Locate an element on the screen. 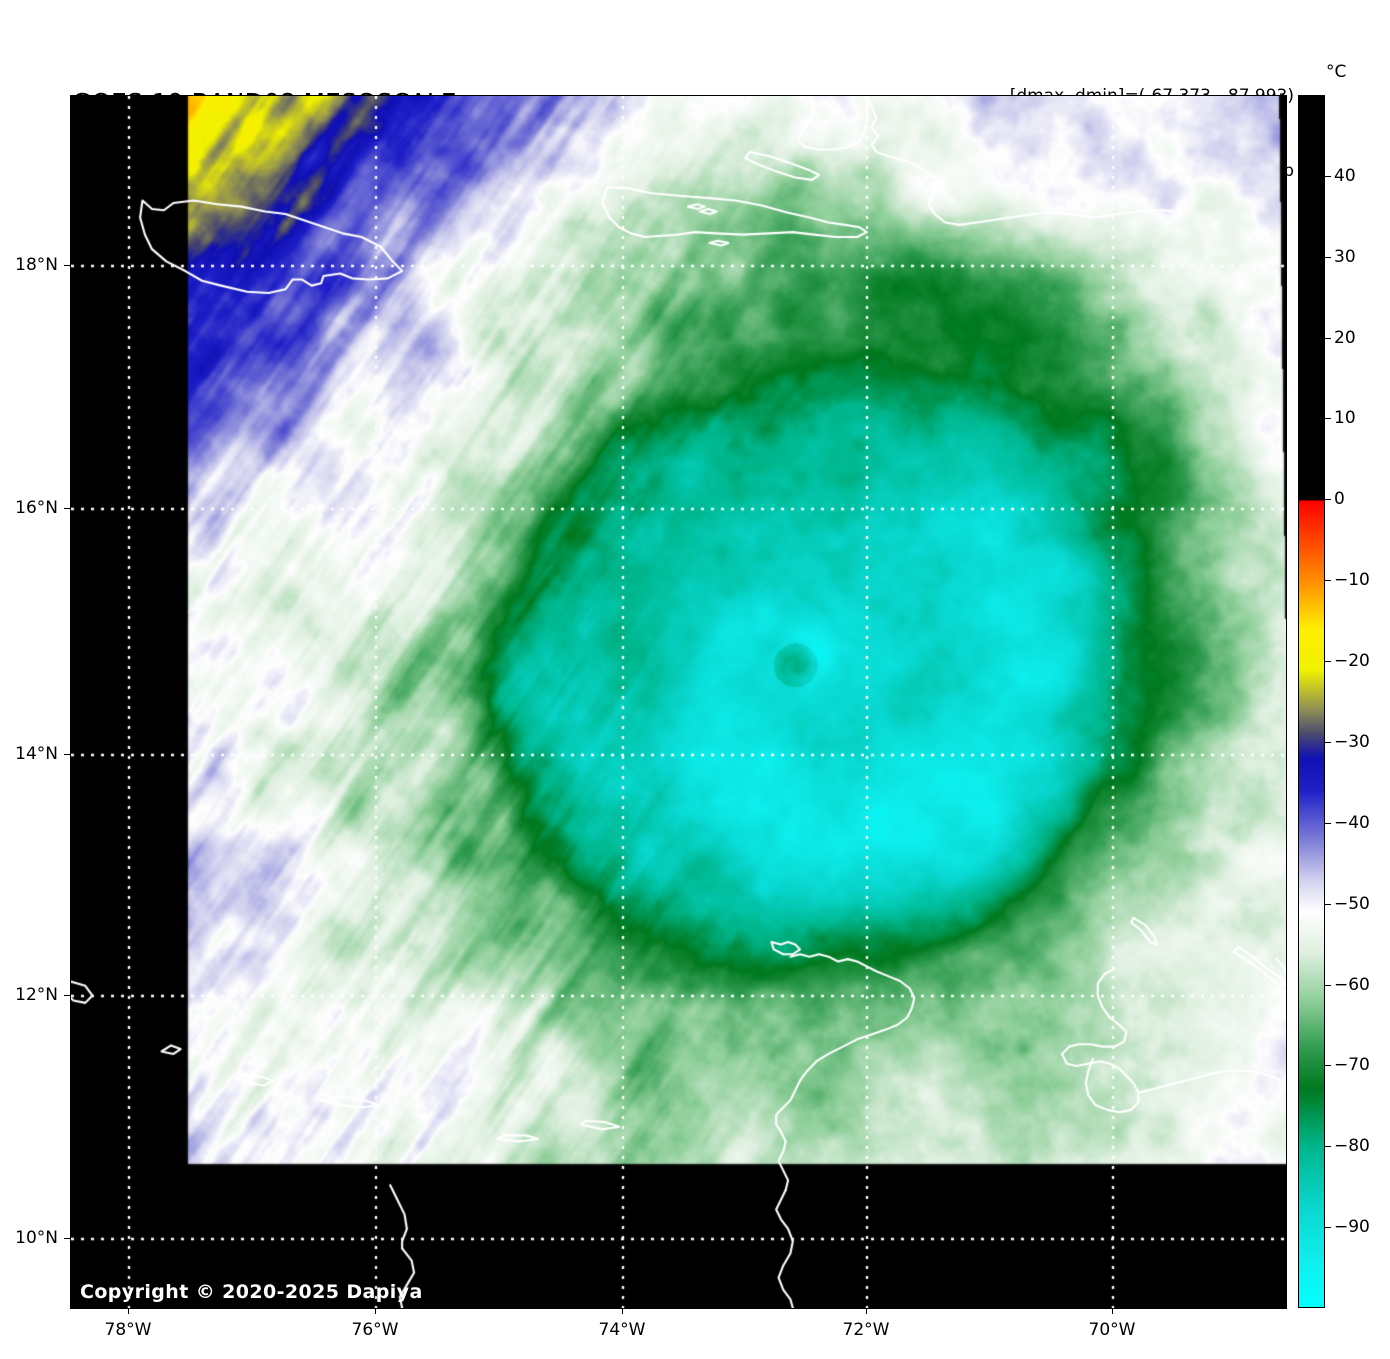  x-axis-tick-label: 76°W is located at coordinates (375, 1330).